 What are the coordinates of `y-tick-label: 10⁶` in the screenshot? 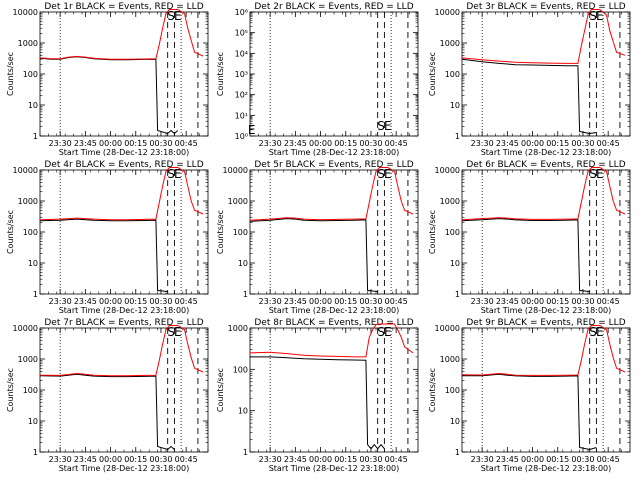 It's located at (241, 12).